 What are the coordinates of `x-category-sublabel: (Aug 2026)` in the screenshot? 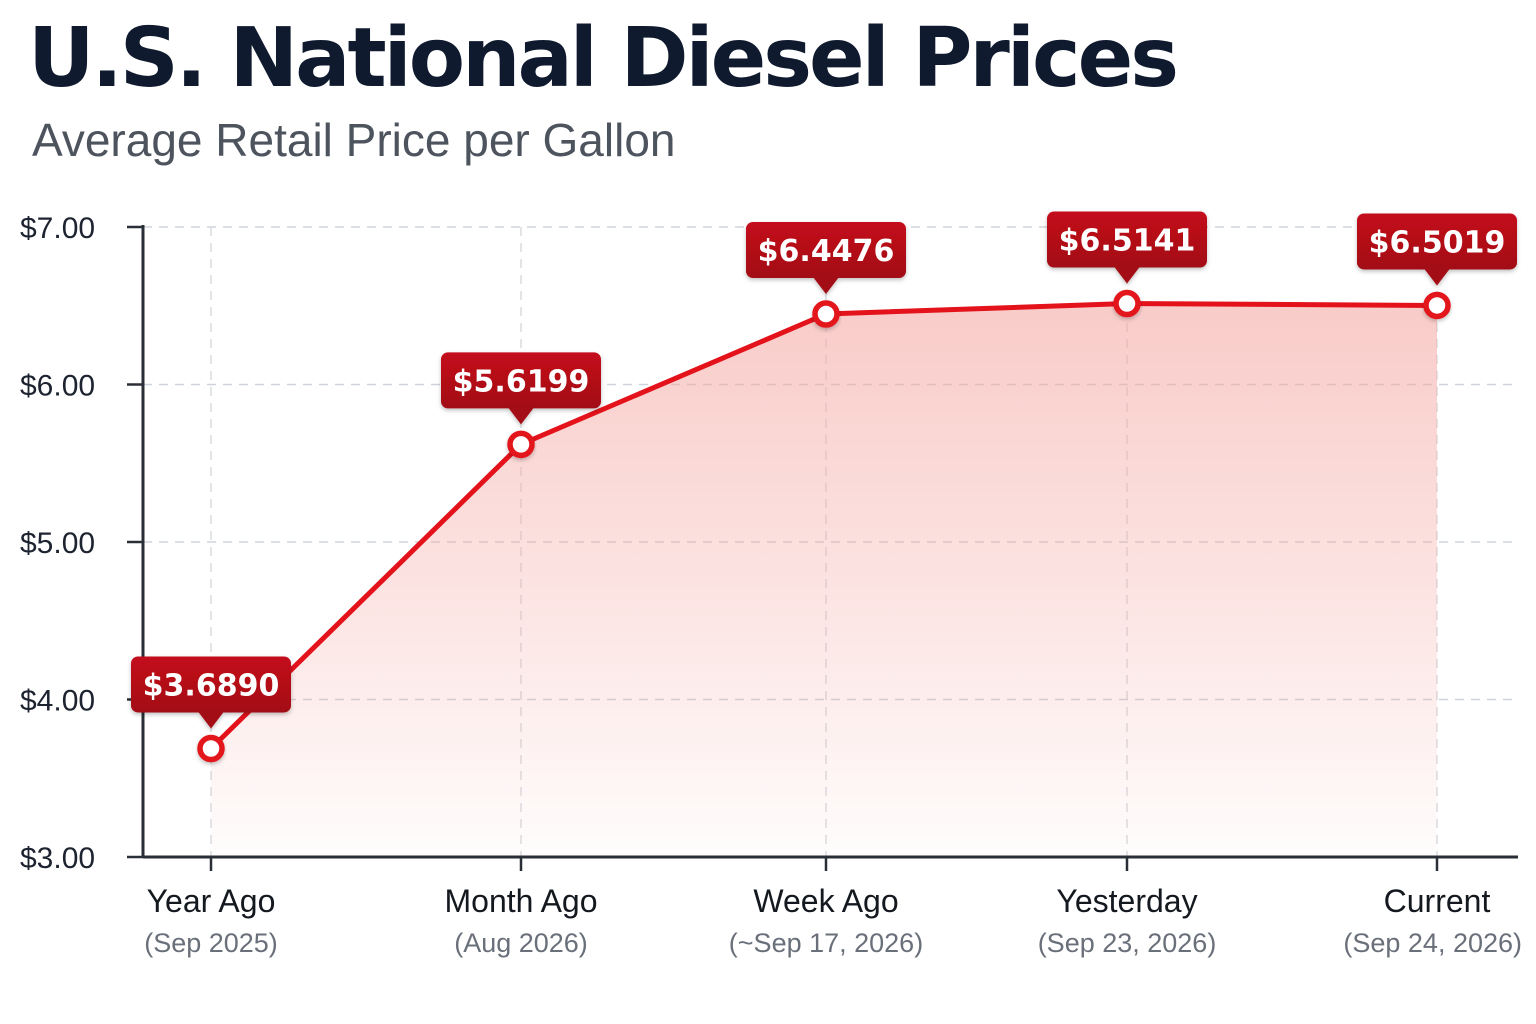 It's located at (521, 943).